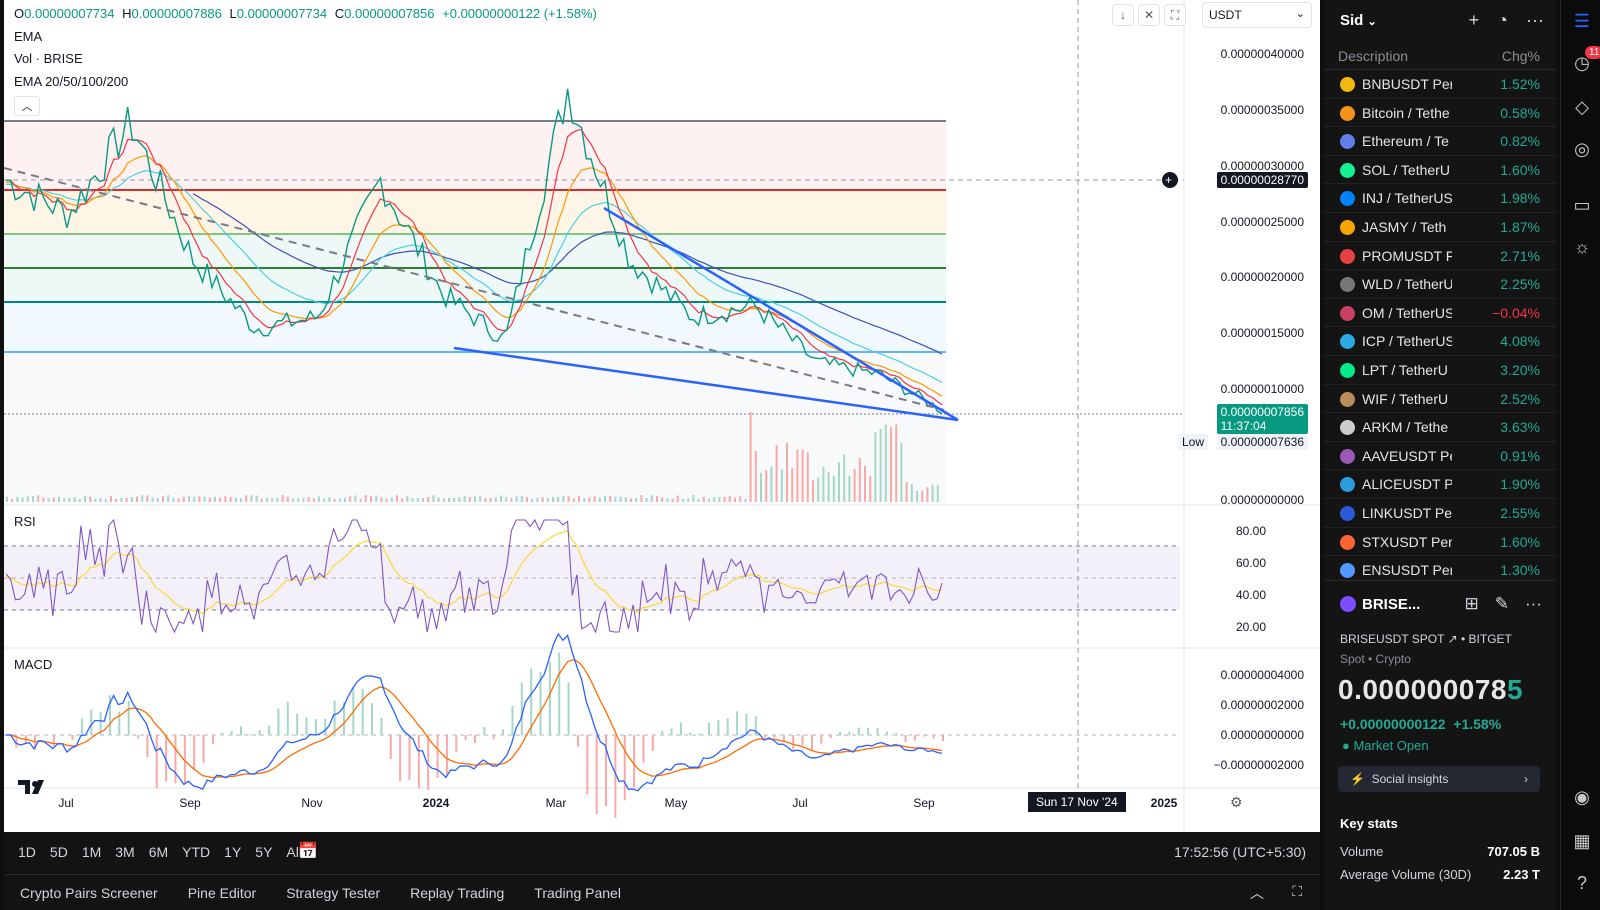 This screenshot has height=910, width=1600. Describe the element at coordinates (1582, 149) in the screenshot. I see `ideas-icon: ◎` at that location.